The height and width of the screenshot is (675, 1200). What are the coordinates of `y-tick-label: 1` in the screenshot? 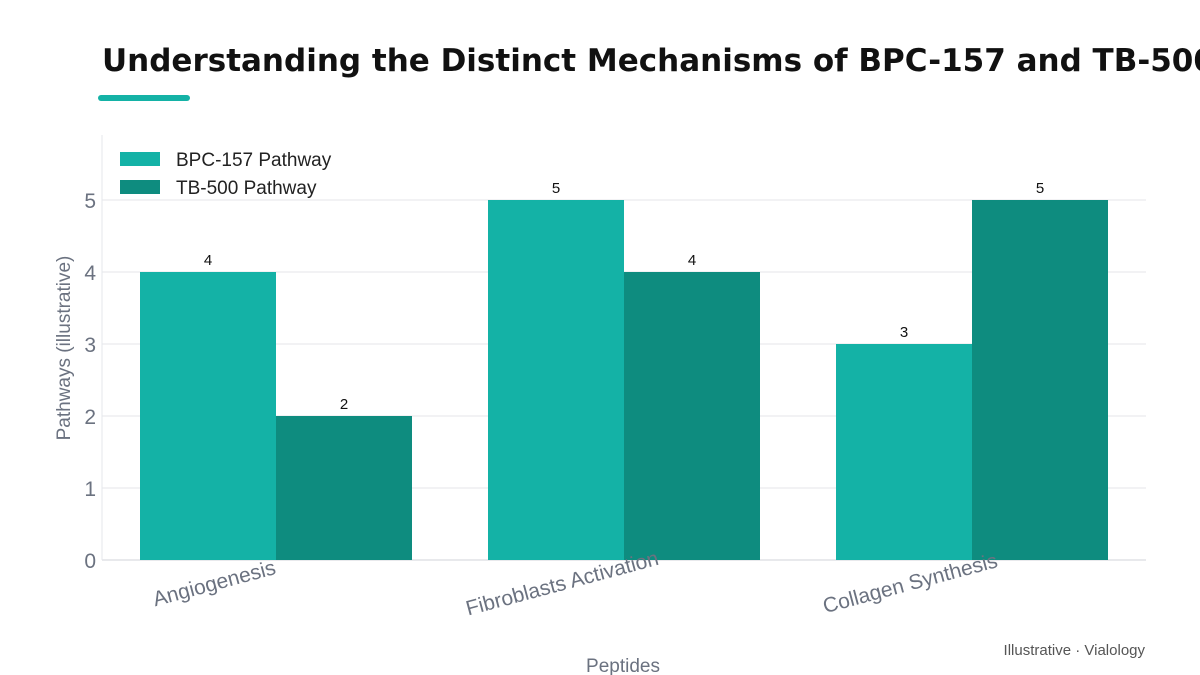 It's located at (90, 489).